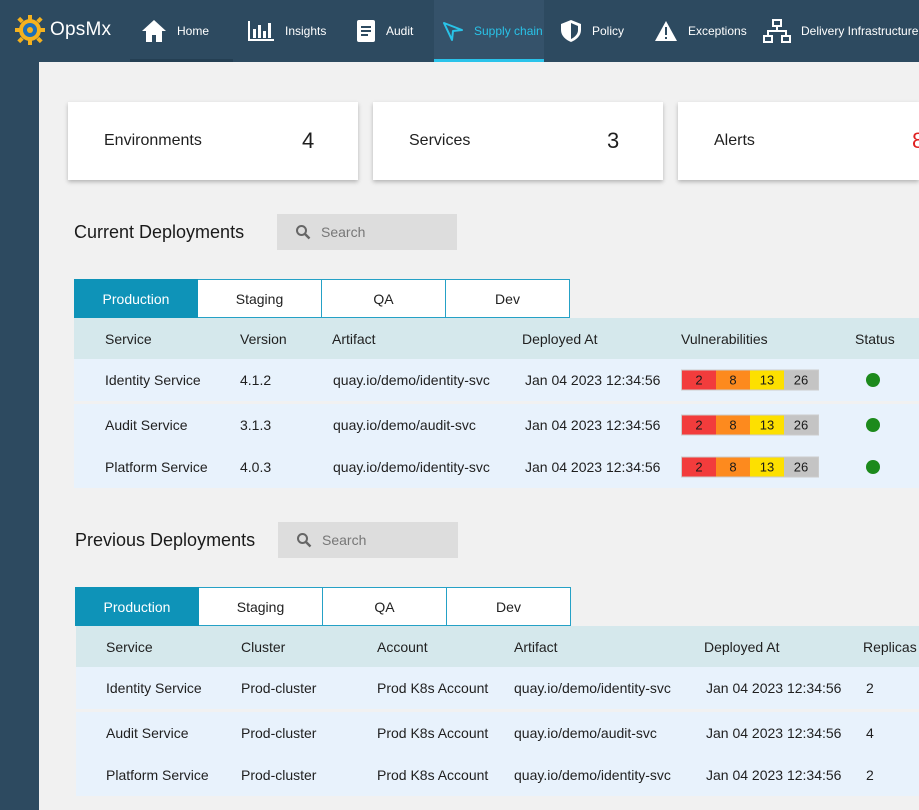 This screenshot has height=810, width=919. What do you see at coordinates (366, 31) in the screenshot?
I see `document-icon` at bounding box center [366, 31].